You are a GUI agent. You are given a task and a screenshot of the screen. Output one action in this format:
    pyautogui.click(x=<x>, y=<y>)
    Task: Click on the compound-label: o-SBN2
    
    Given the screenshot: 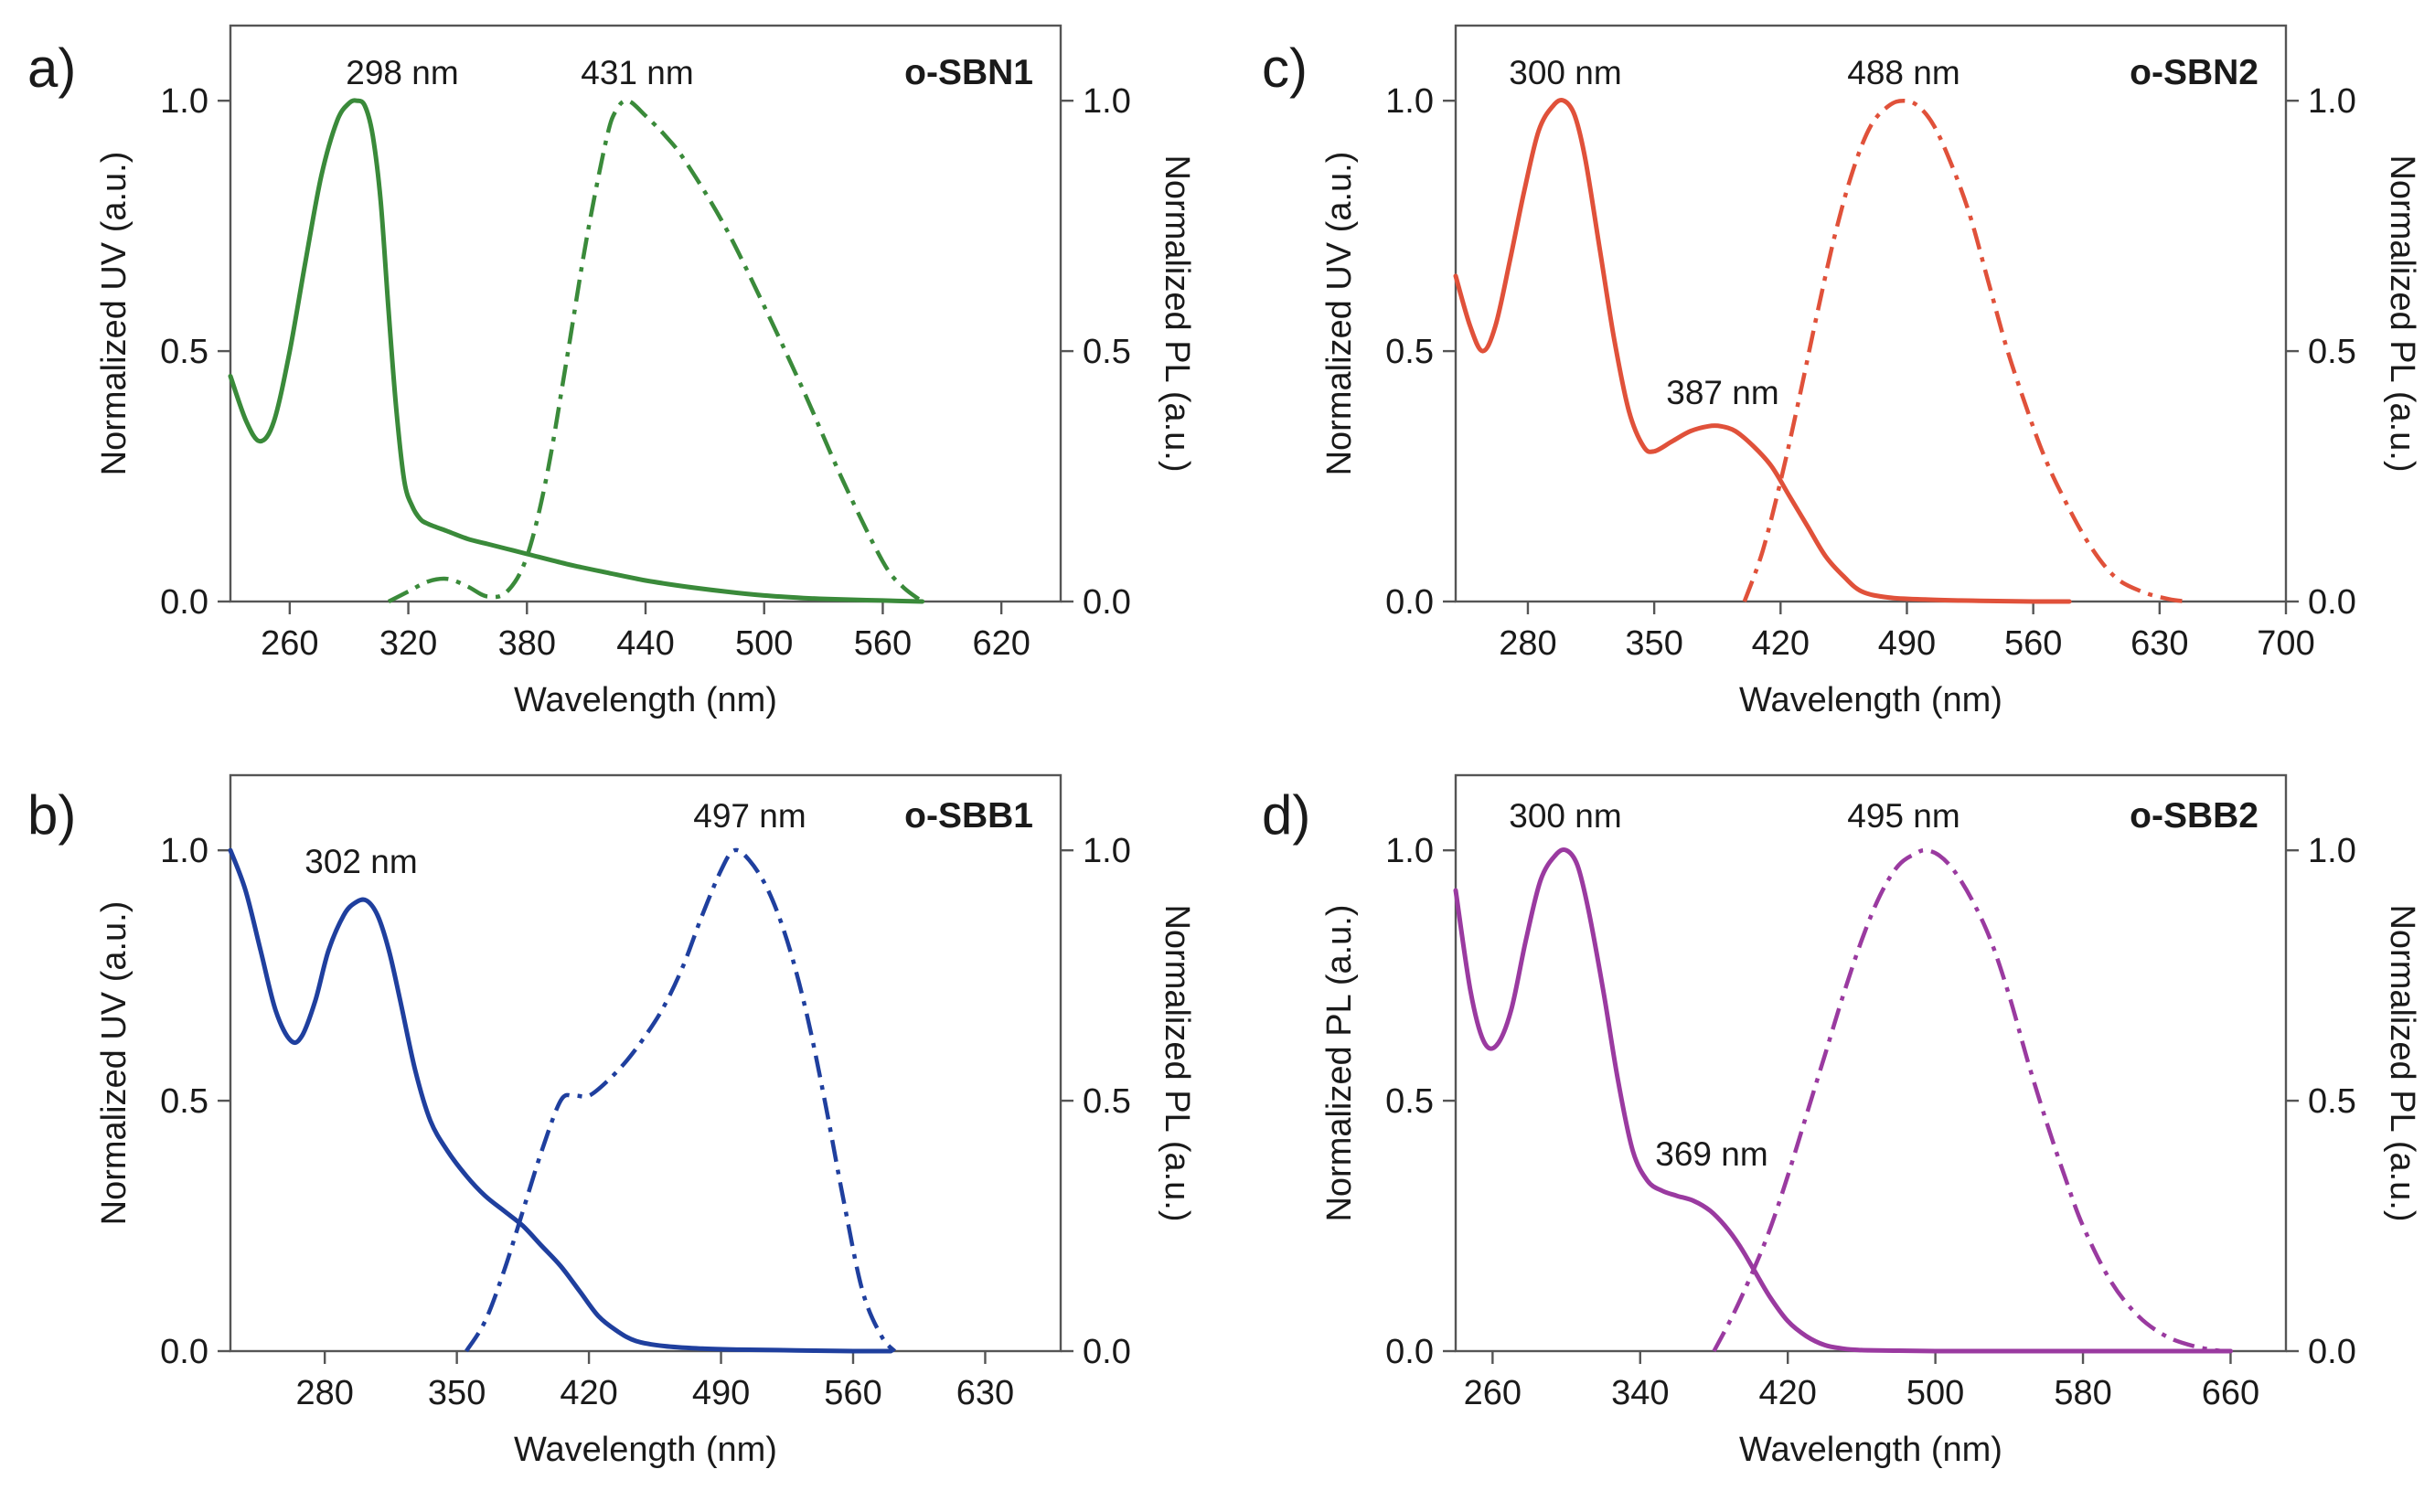 What is the action you would take?
    pyautogui.click(x=2194, y=72)
    